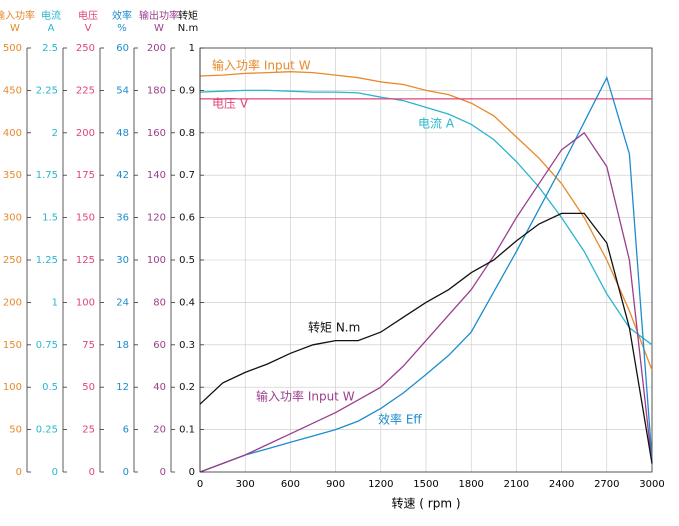 The width and height of the screenshot is (679, 526). I want to click on y-tick-label: 300, so click(12, 218).